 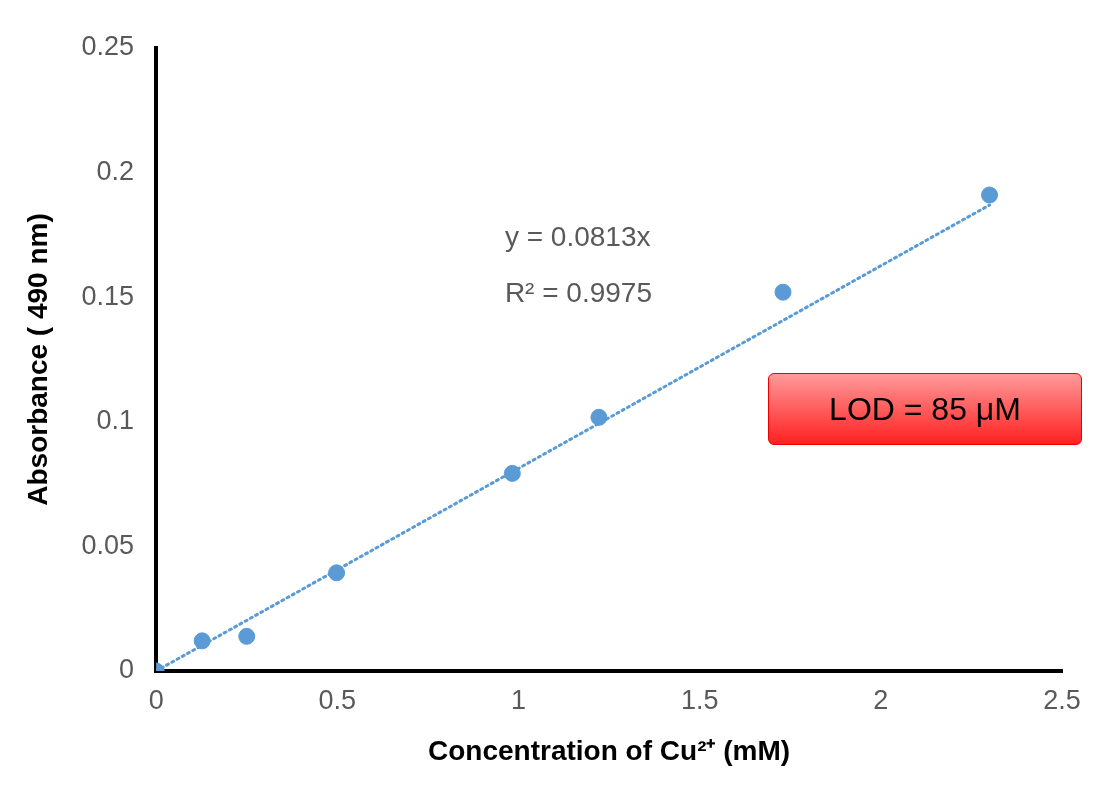 I want to click on x-tick-label: 1, so click(x=518, y=699).